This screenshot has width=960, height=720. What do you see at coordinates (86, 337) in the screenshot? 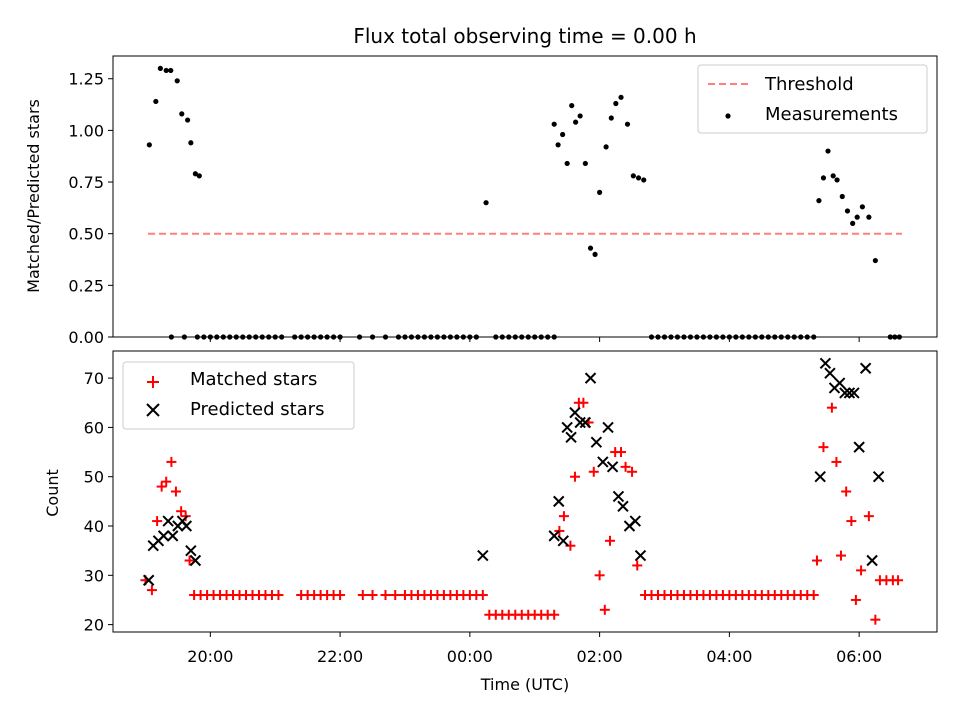
I see `top-y-tick-label: 0.00` at bounding box center [86, 337].